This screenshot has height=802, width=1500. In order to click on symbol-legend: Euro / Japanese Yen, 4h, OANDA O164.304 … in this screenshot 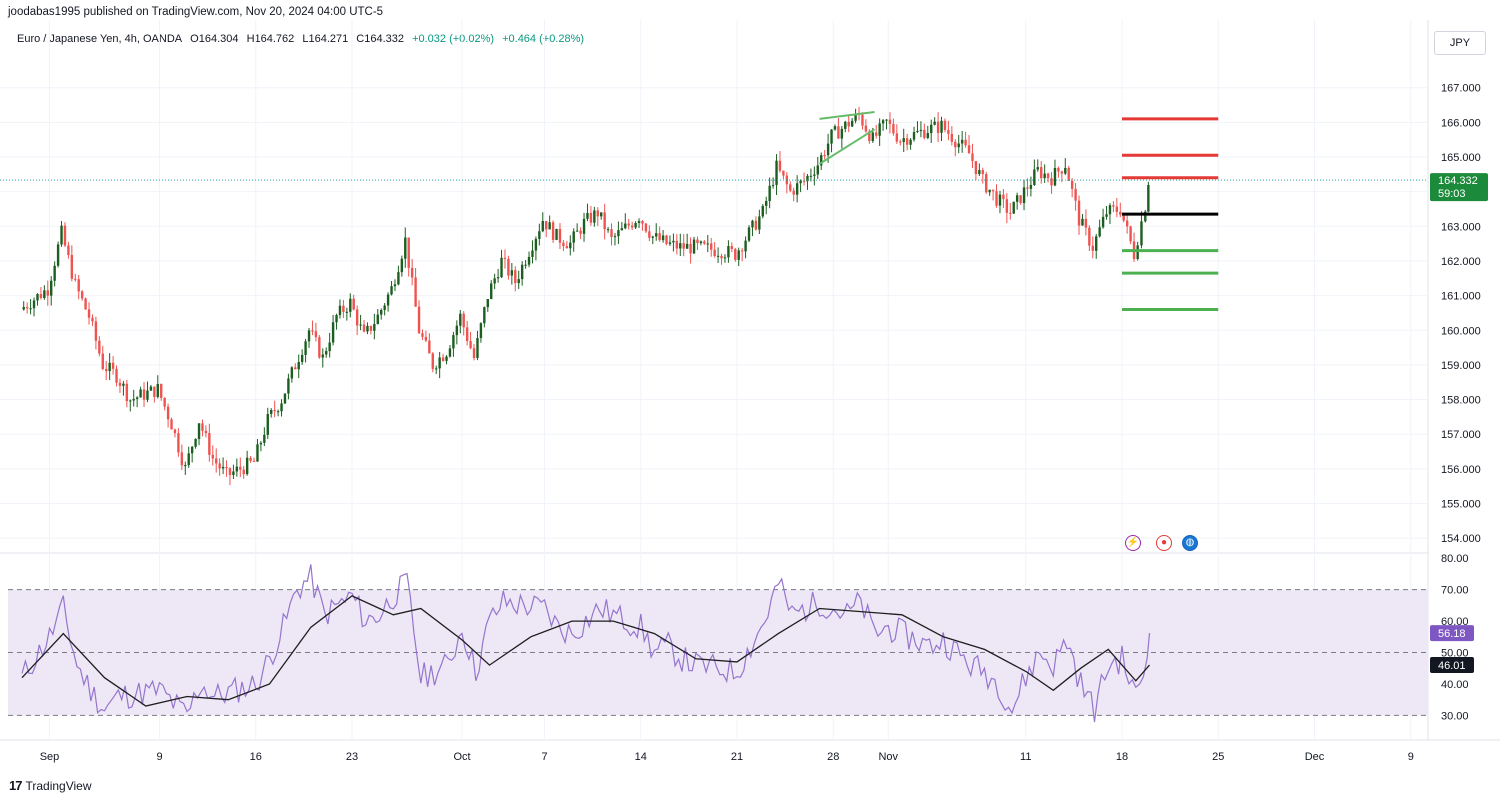, I will do `click(303, 39)`.